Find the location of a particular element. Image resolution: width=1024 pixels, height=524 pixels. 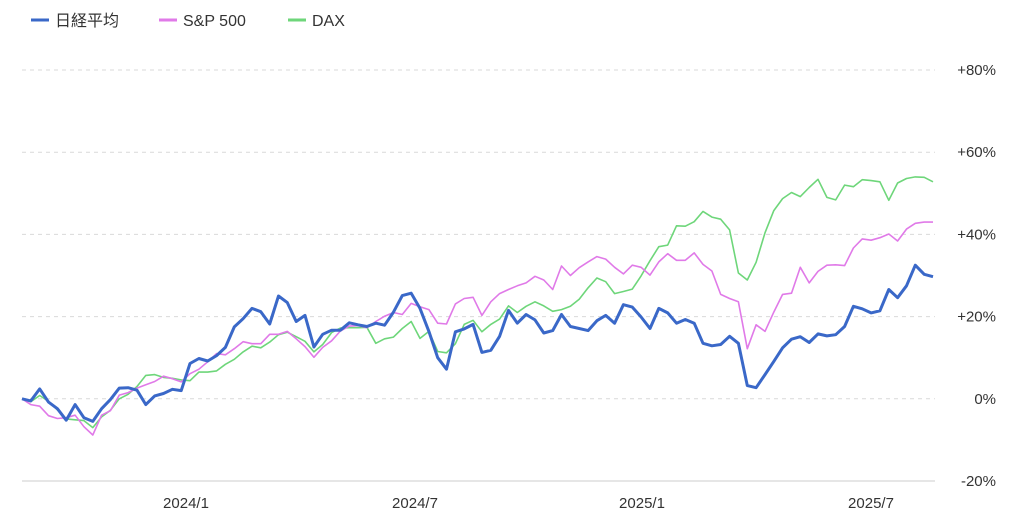

y-tick-label: -20% is located at coordinates (978, 481).